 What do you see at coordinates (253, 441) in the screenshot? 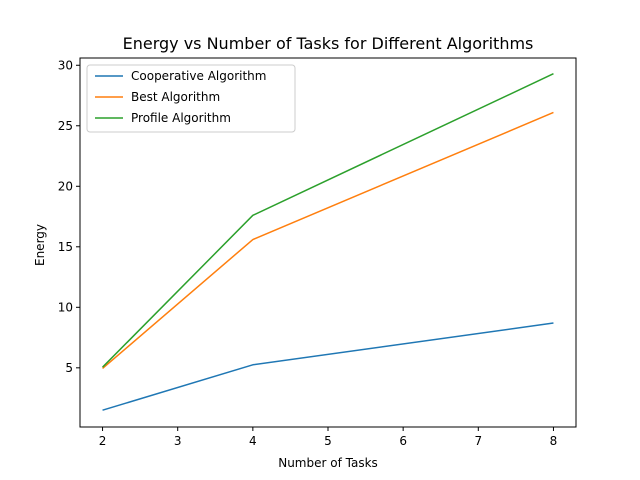
I see `x-tick-label: 4` at bounding box center [253, 441].